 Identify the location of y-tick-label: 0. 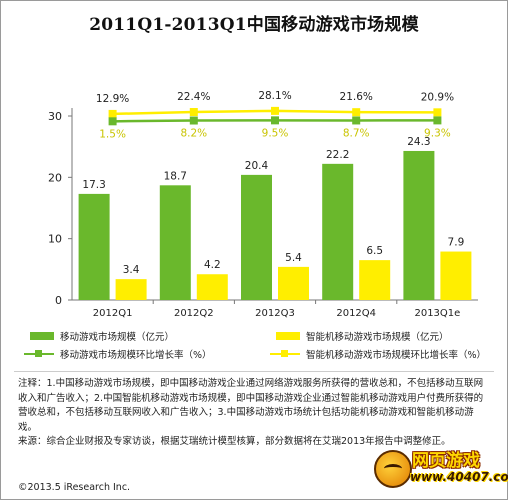
(58, 300).